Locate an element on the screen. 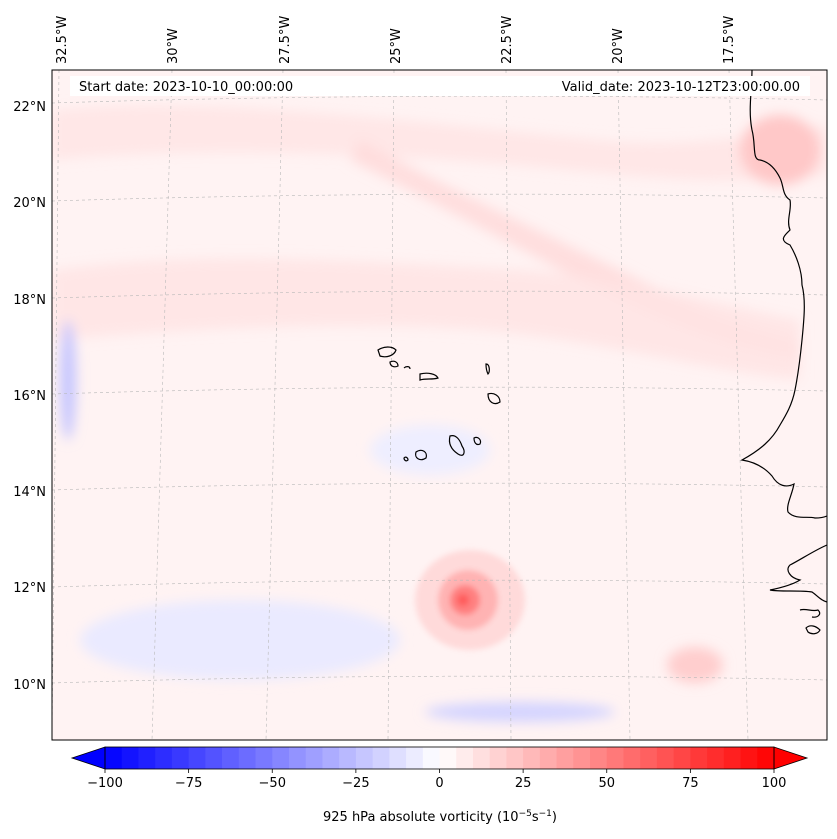 The height and width of the screenshot is (839, 837). colorbar-segments is located at coordinates (440, 758).